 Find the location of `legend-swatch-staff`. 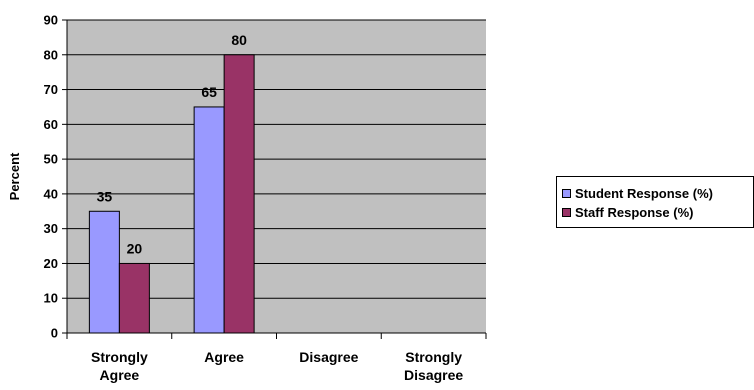

legend-swatch-staff is located at coordinates (566, 212).